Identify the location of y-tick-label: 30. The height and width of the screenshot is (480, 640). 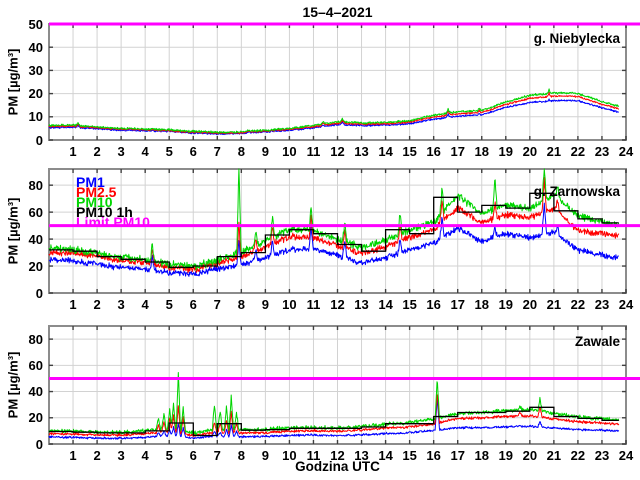
(35, 70).